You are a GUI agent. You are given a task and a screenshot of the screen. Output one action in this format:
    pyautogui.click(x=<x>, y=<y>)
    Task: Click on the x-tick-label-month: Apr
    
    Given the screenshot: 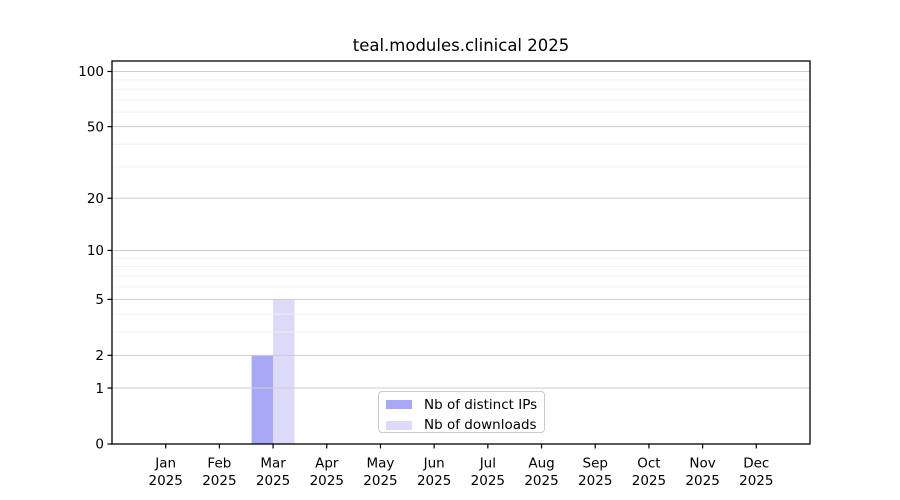 What is the action you would take?
    pyautogui.click(x=327, y=464)
    